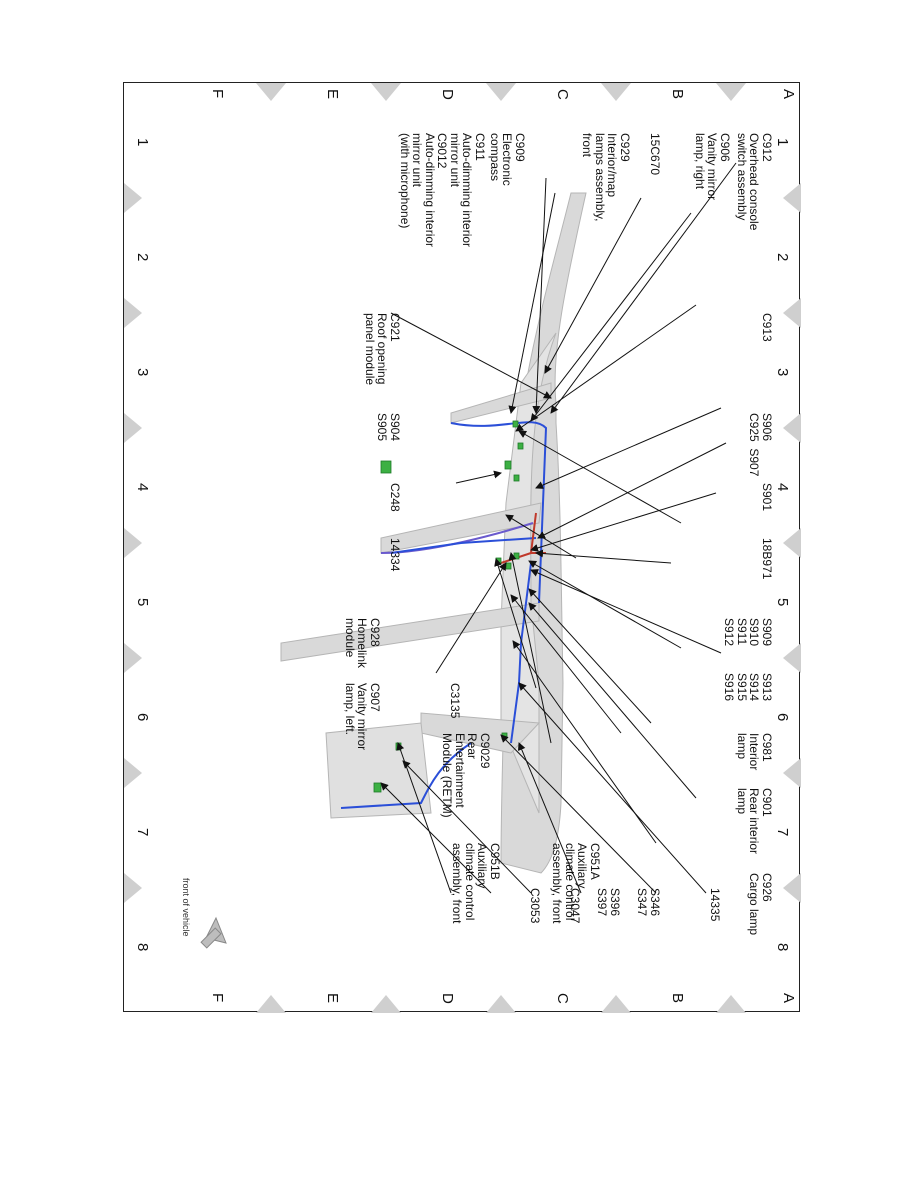 This screenshot has height=1188, width=918. I want to click on front-of-vehicle-label: front of vehicle, so click(186, 907).